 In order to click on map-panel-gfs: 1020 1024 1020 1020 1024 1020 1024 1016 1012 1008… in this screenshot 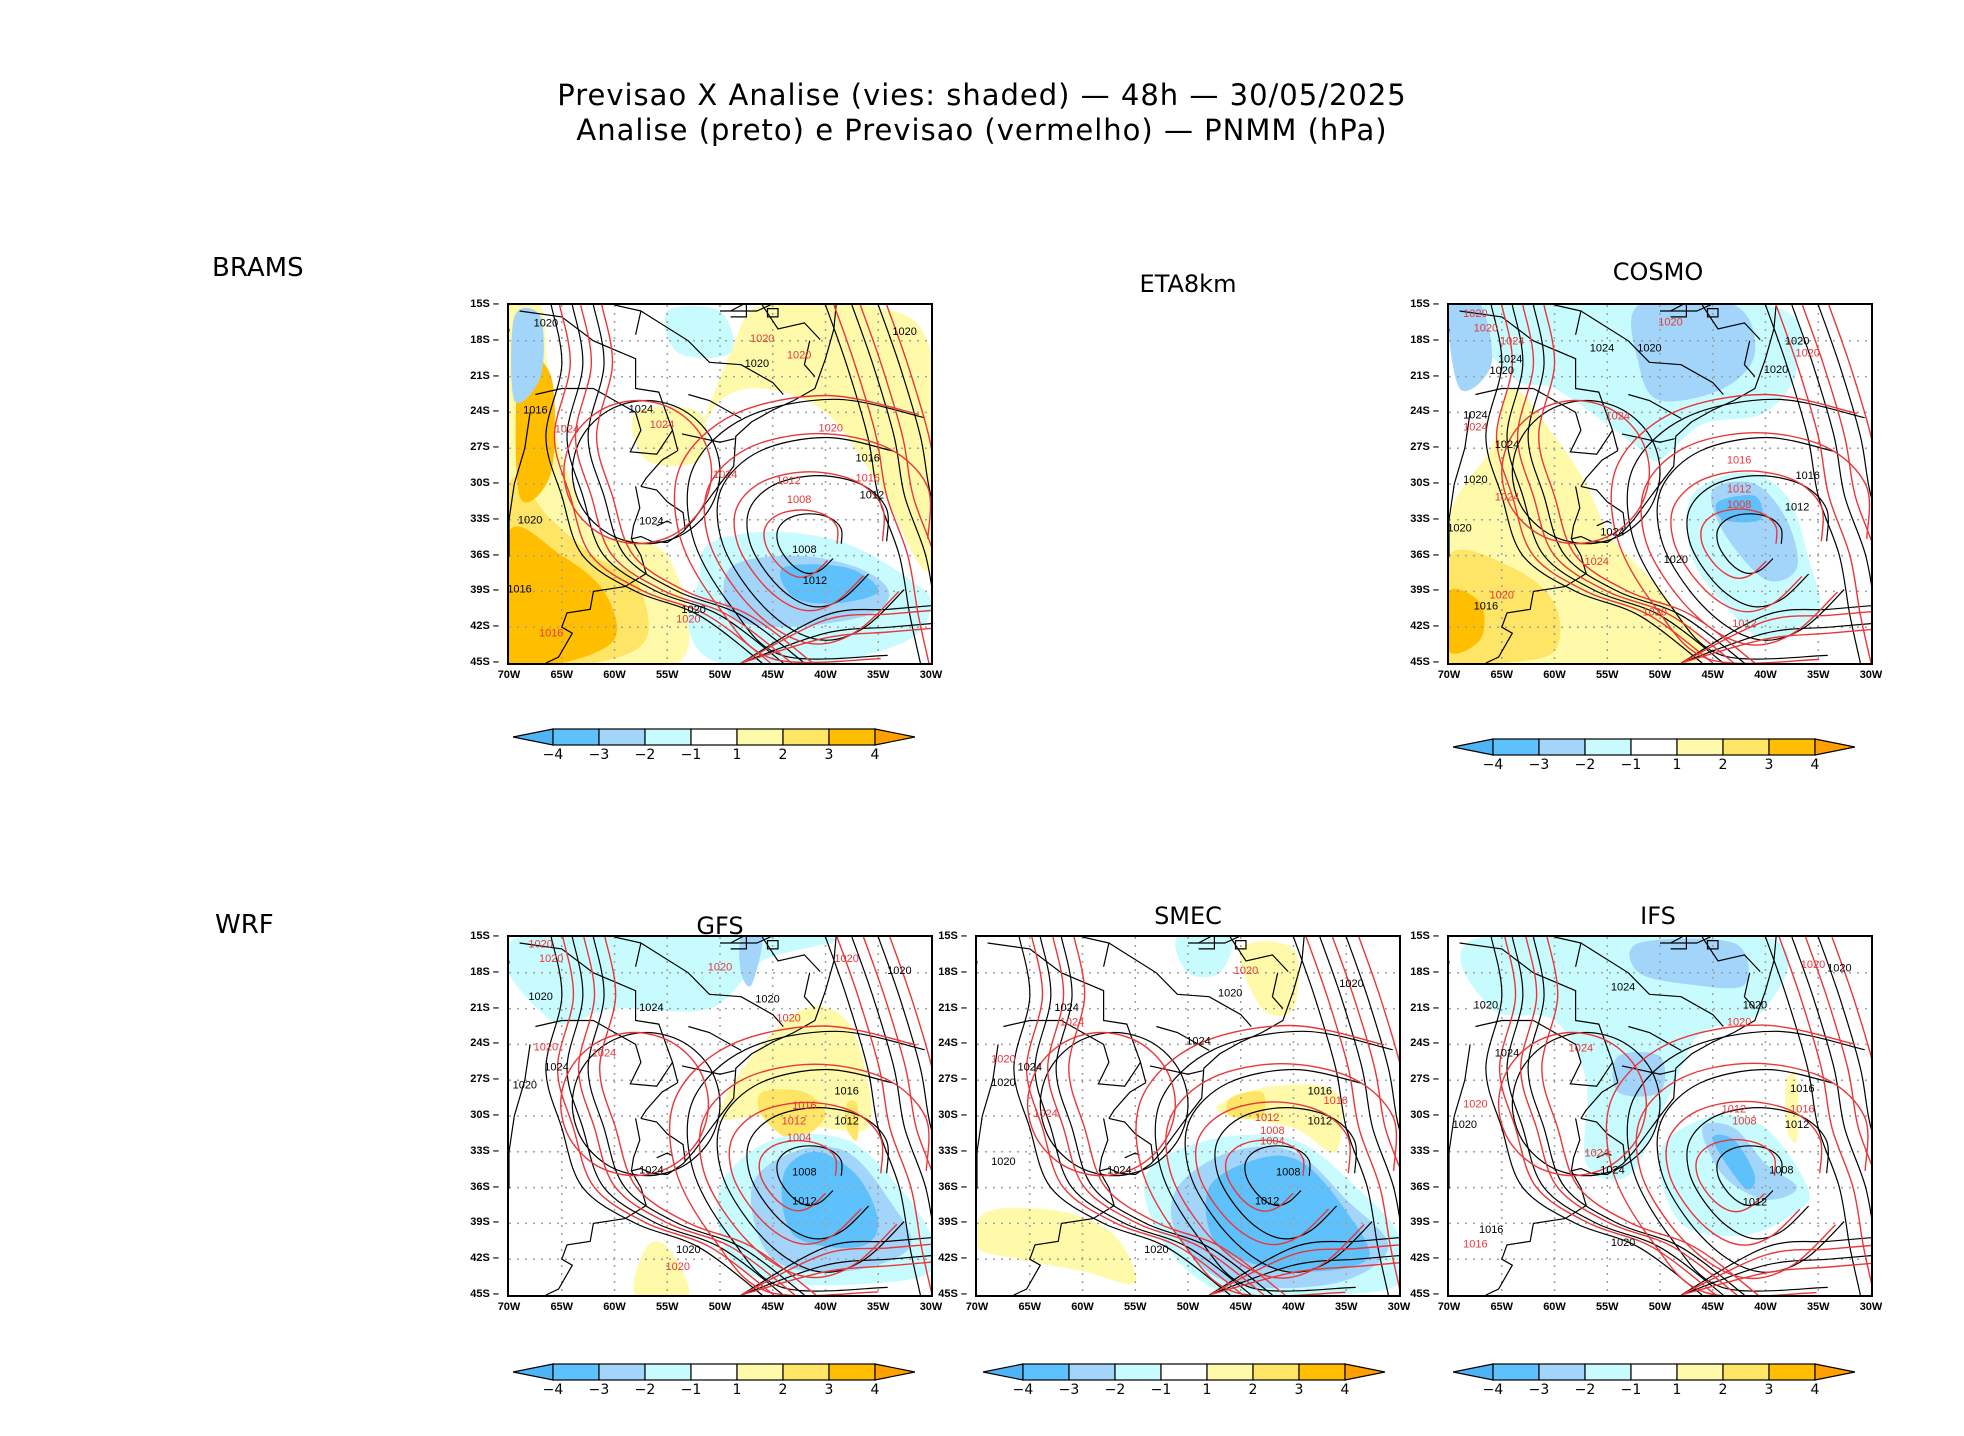, I will do `click(706, 1121)`.